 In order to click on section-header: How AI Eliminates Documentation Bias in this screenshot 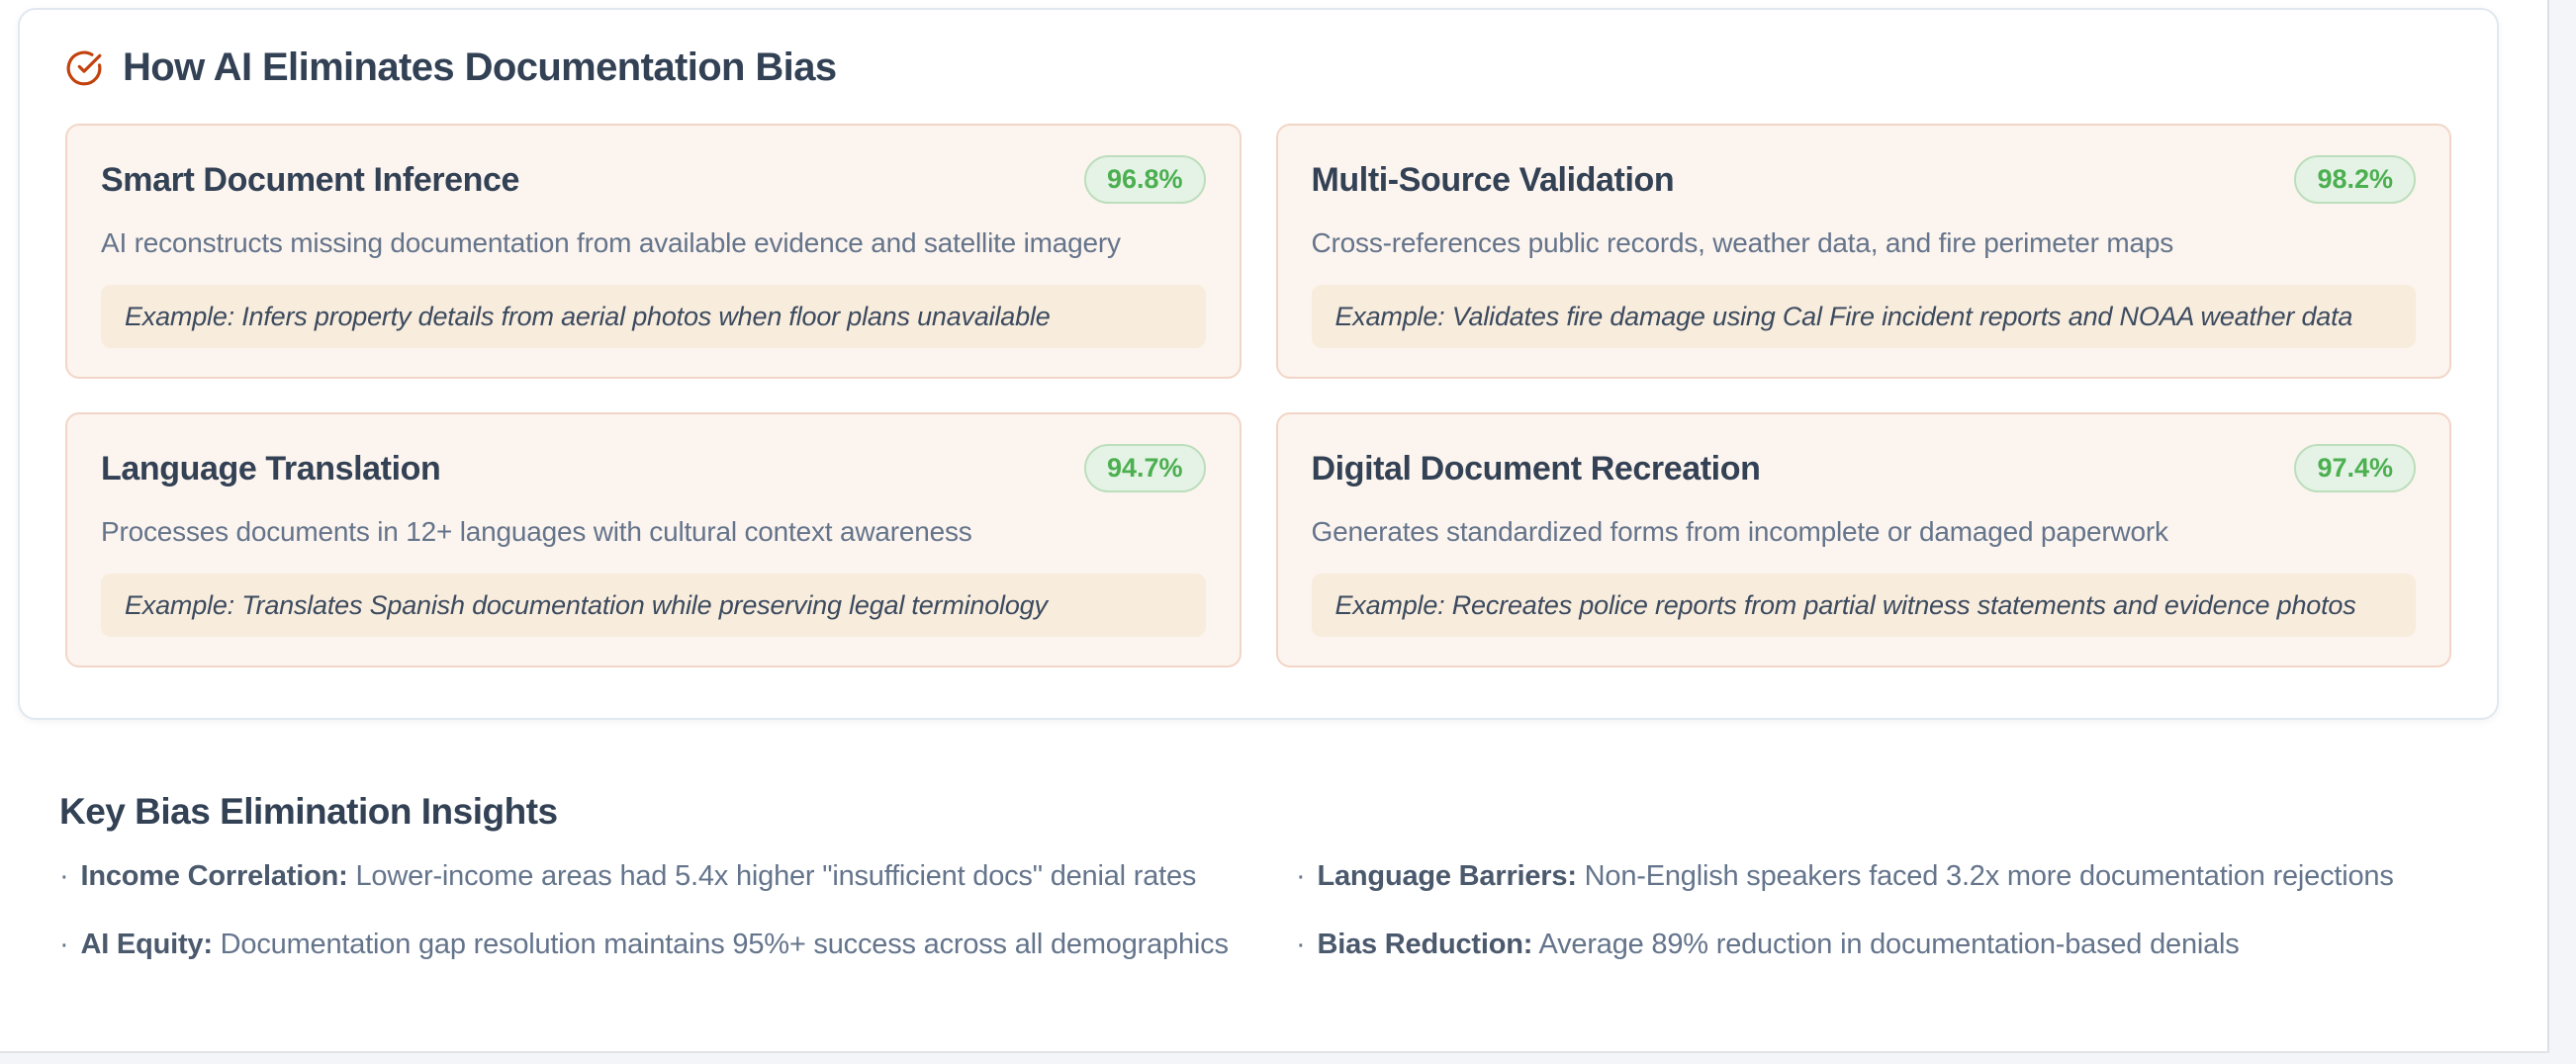, I will do `click(1258, 67)`.